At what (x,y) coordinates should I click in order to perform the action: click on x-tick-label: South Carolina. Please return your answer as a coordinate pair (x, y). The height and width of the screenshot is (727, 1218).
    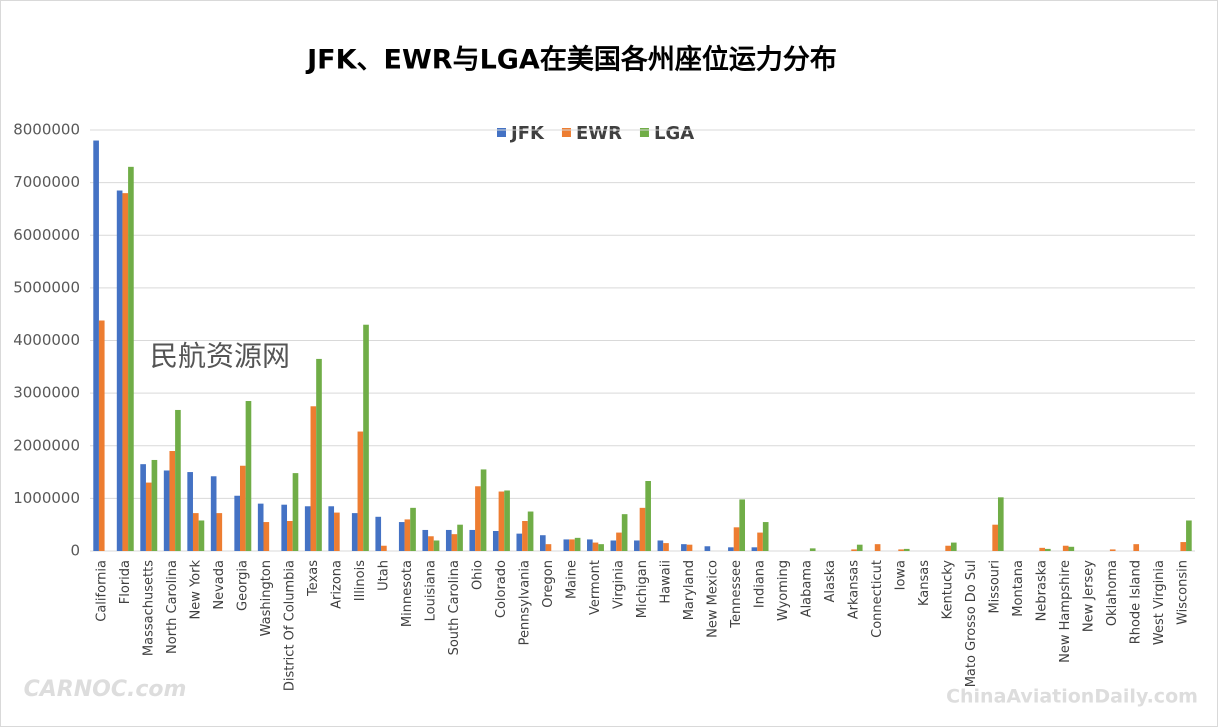
    Looking at the image, I should click on (454, 607).